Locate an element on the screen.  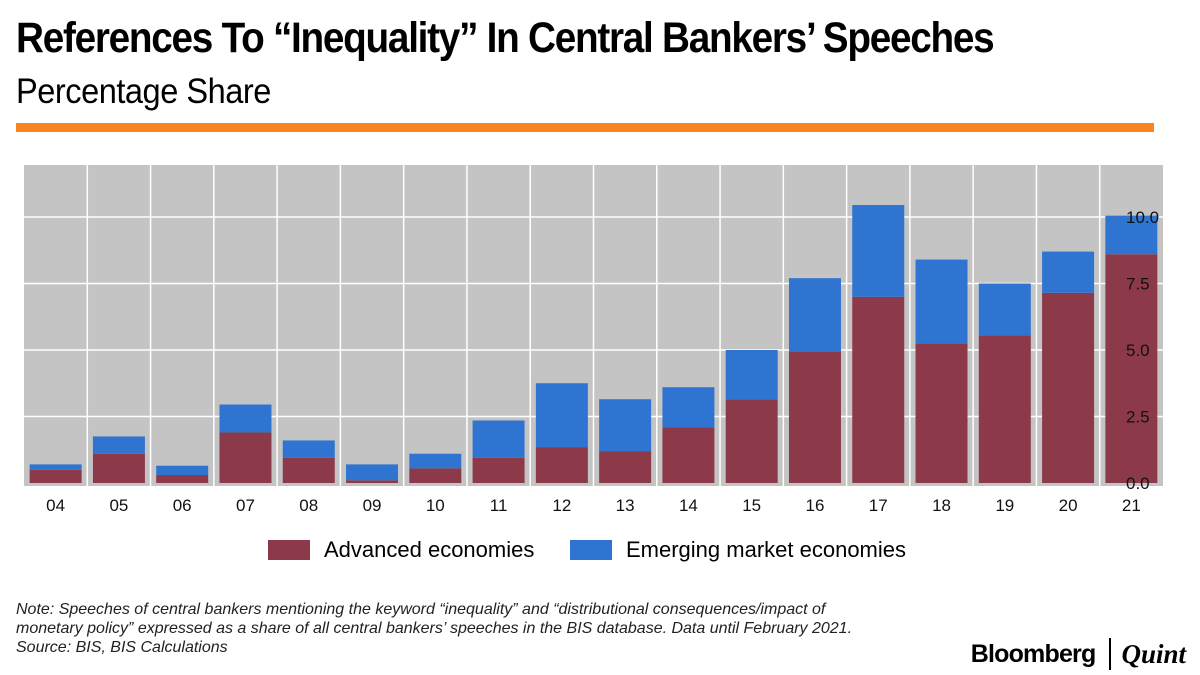
x-tick-label: 21 is located at coordinates (1131, 505).